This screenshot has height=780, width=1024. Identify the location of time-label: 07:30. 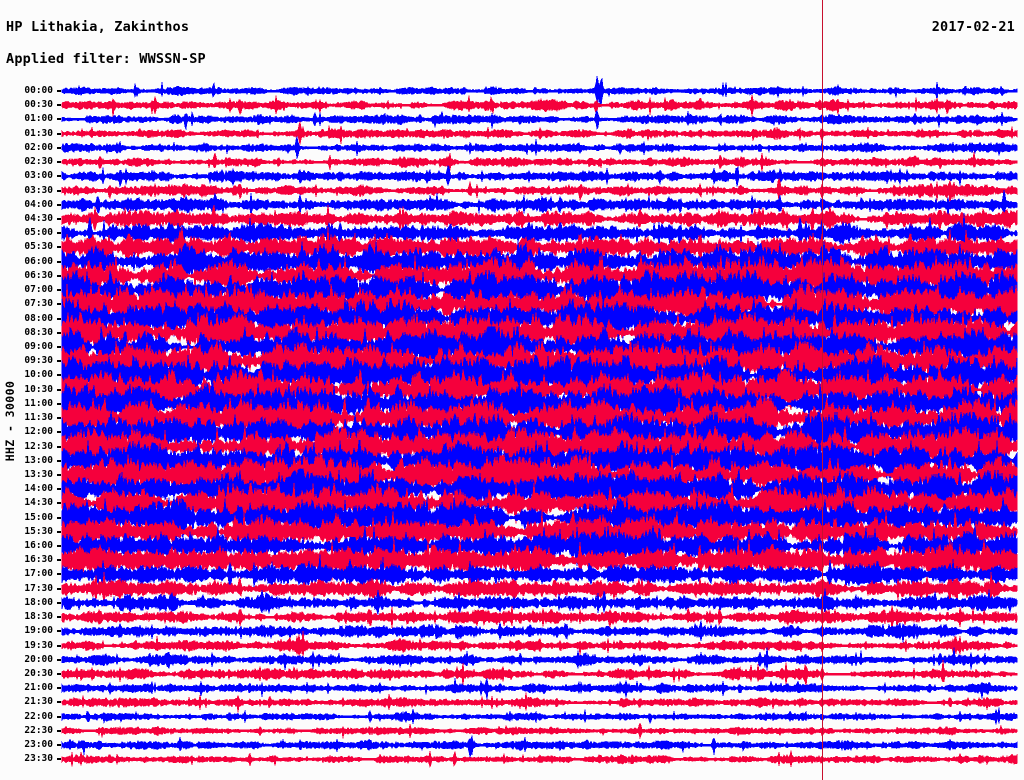
(38, 304).